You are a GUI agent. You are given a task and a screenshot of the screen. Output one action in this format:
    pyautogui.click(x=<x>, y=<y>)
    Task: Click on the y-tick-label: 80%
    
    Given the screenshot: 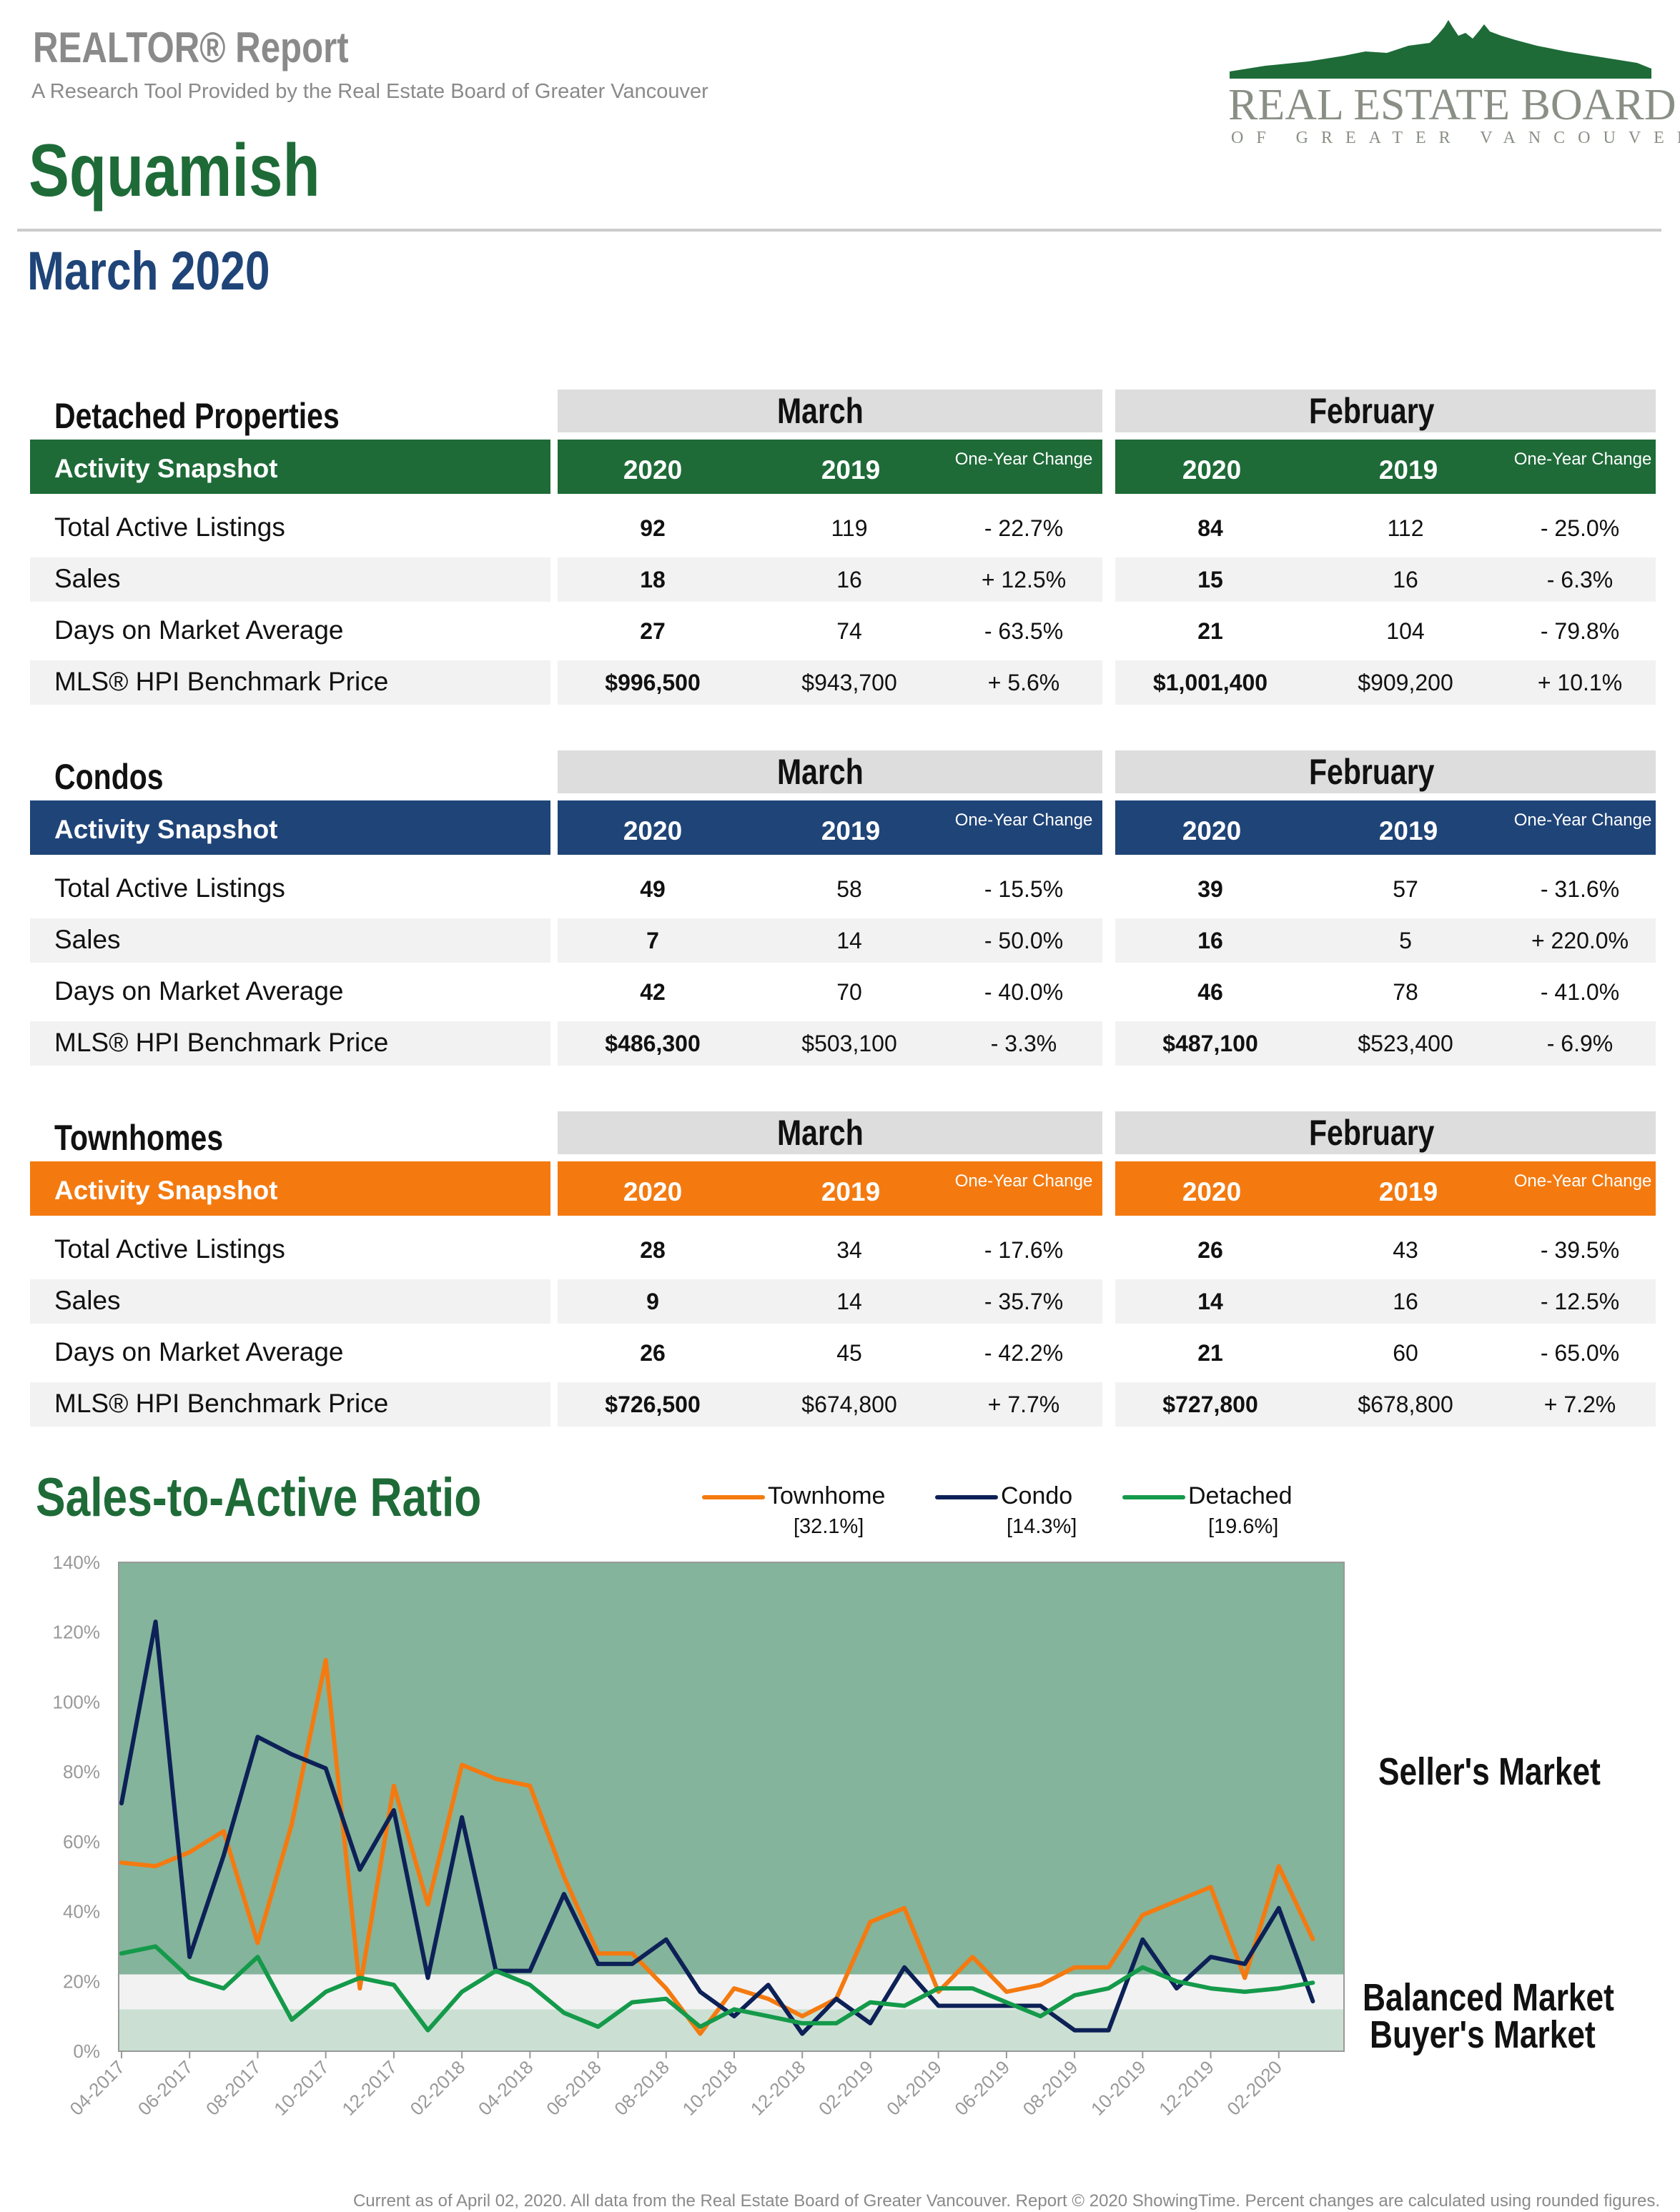 What is the action you would take?
    pyautogui.click(x=81, y=1771)
    